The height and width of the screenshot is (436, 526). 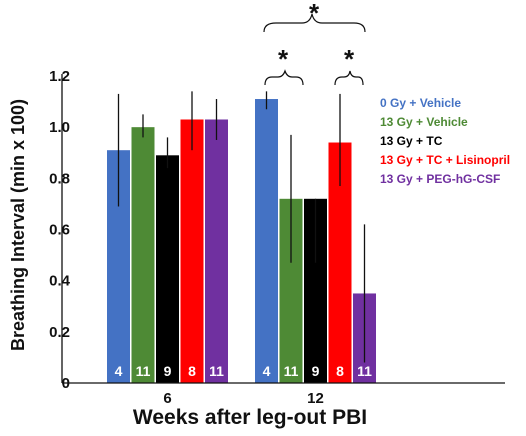 What do you see at coordinates (167, 398) in the screenshot?
I see `x-tick-label: 6` at bounding box center [167, 398].